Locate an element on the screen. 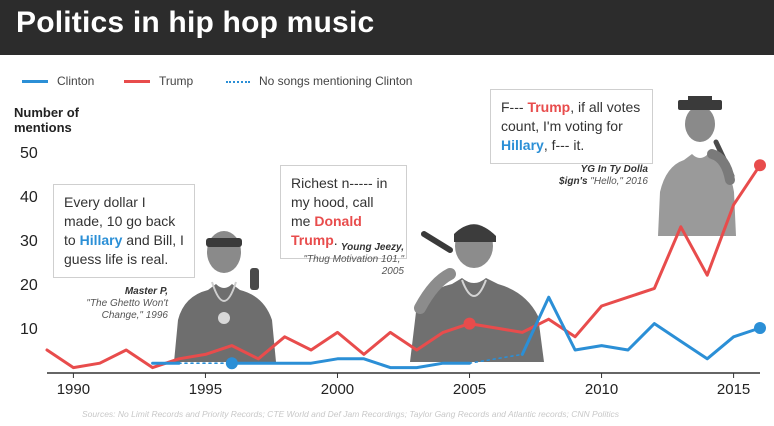 The image size is (774, 426). x-axis: 1990 1995 2000 2005 2010 2015 is located at coordinates (403, 385).